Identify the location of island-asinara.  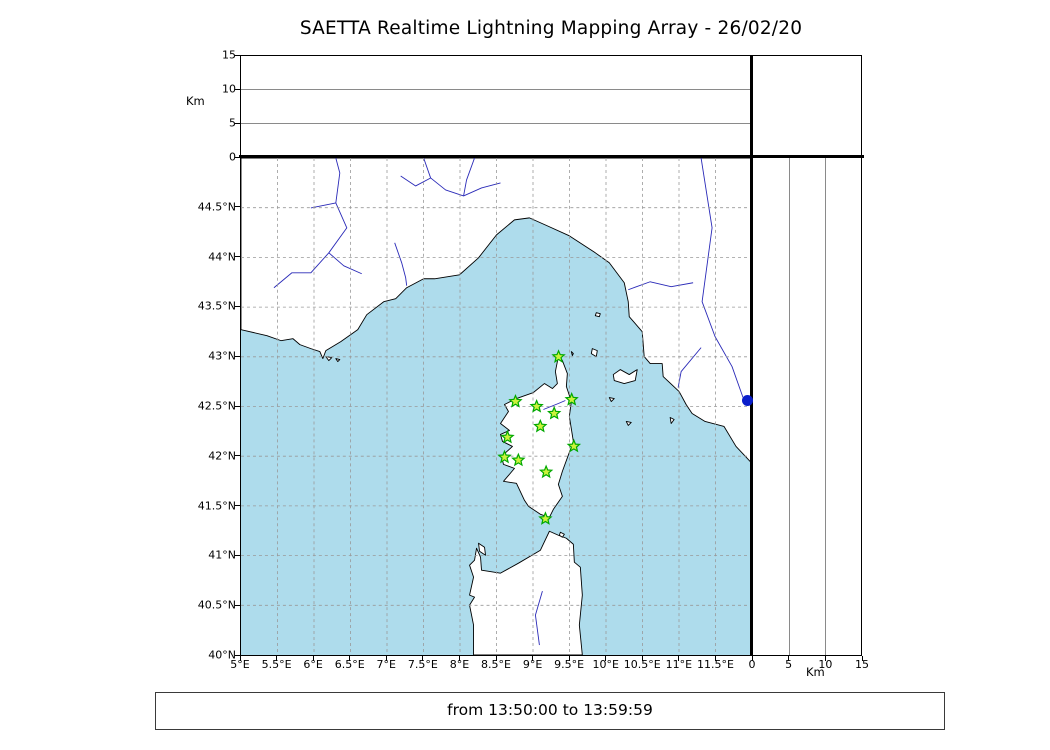
(482, 549).